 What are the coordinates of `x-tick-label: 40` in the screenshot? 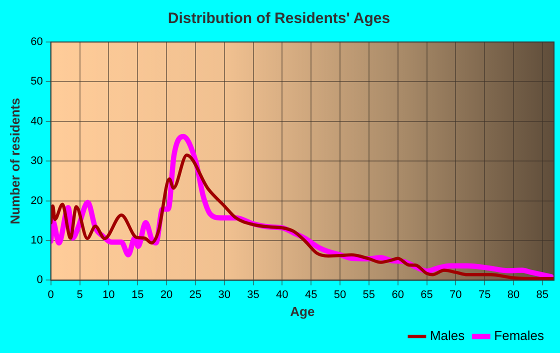 It's located at (282, 294).